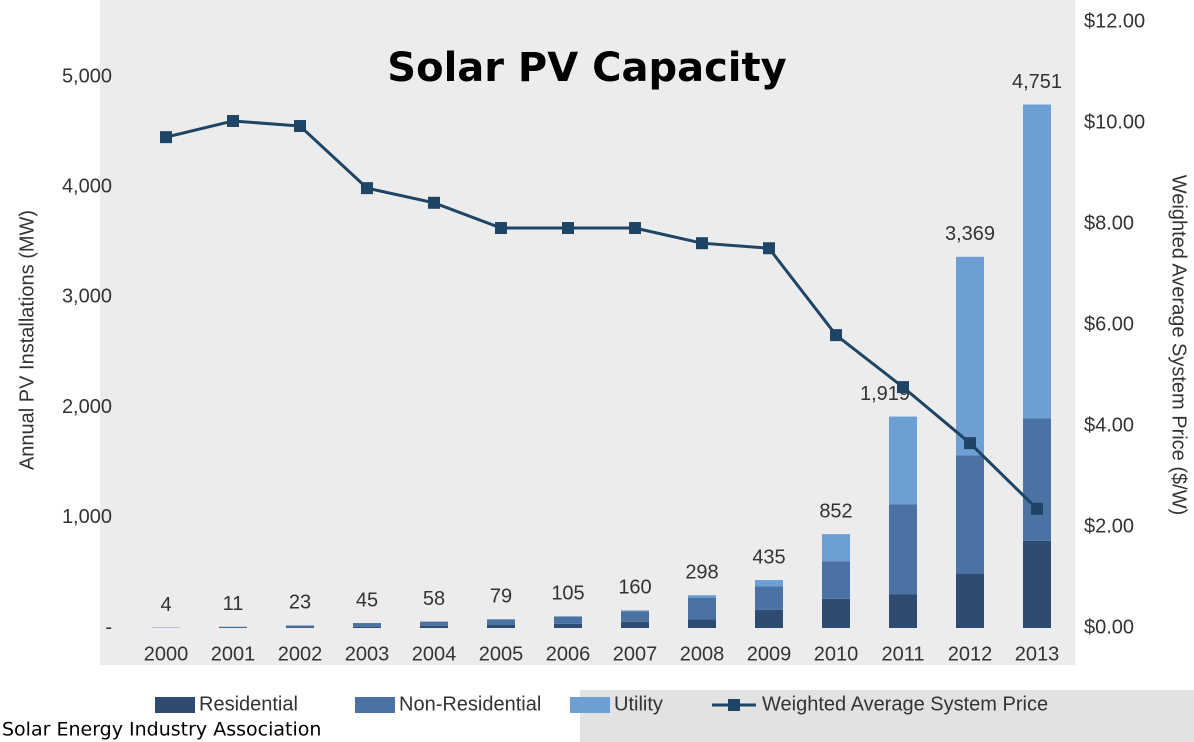 Image resolution: width=1194 pixels, height=742 pixels. Describe the element at coordinates (769, 654) in the screenshot. I see `x-tick-label: 2009` at that location.